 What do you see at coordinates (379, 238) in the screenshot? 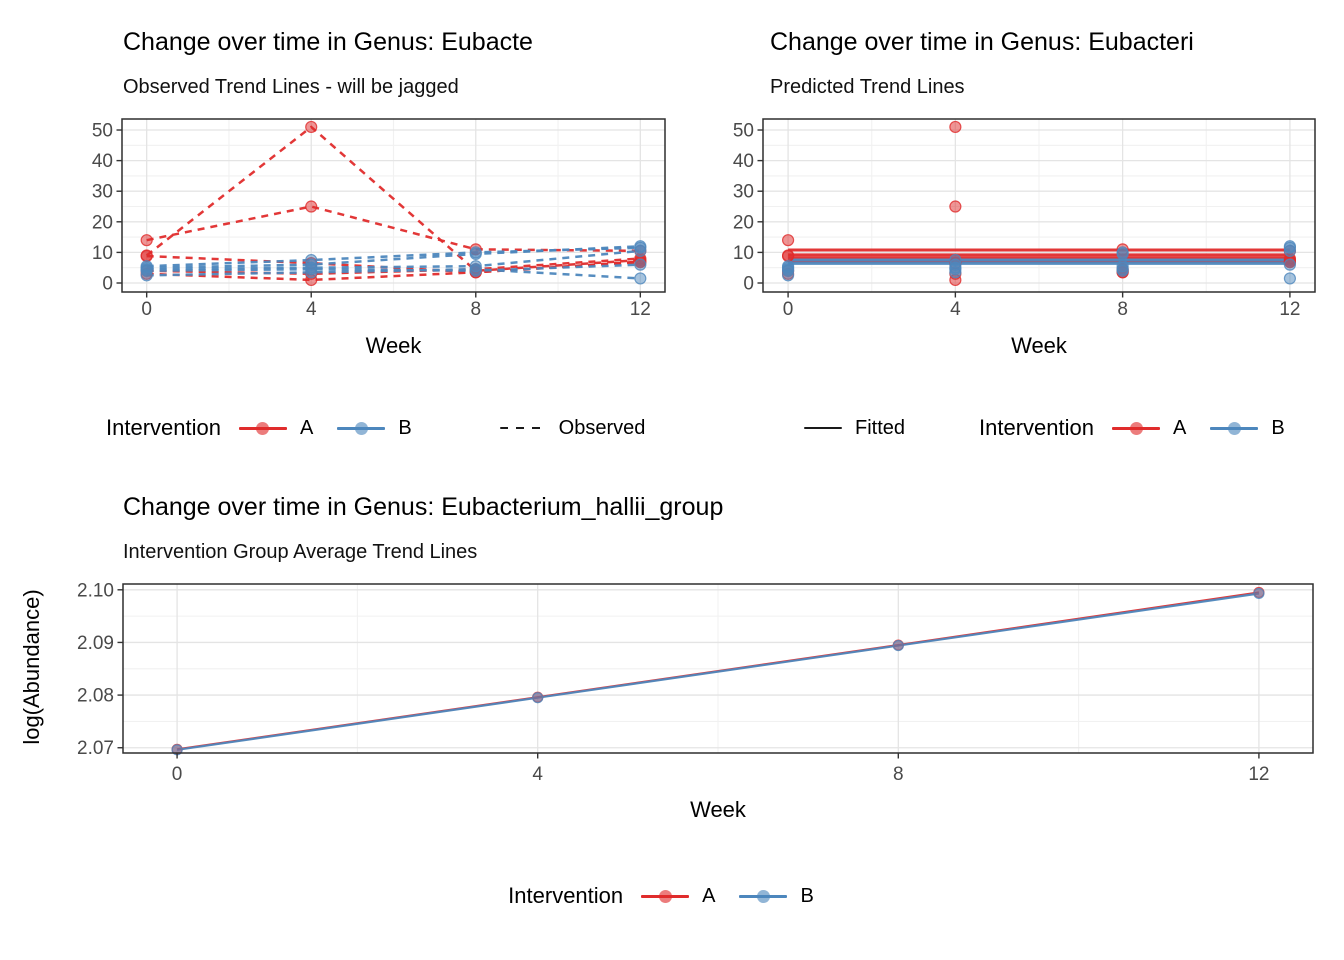
I see `observed-plot-area: 0 4 8 12 0 10 20 30 40 50 Week` at bounding box center [379, 238].